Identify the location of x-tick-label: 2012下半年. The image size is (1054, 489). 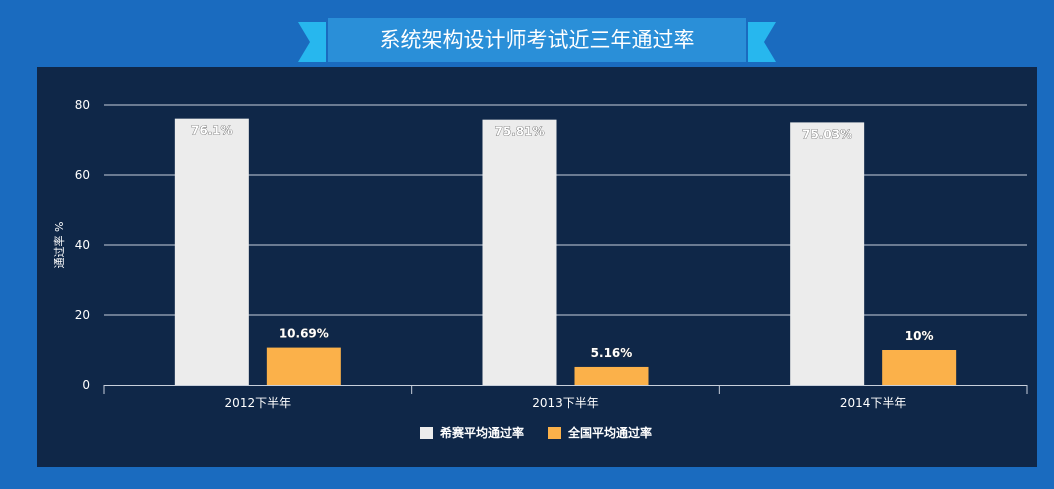
(258, 403).